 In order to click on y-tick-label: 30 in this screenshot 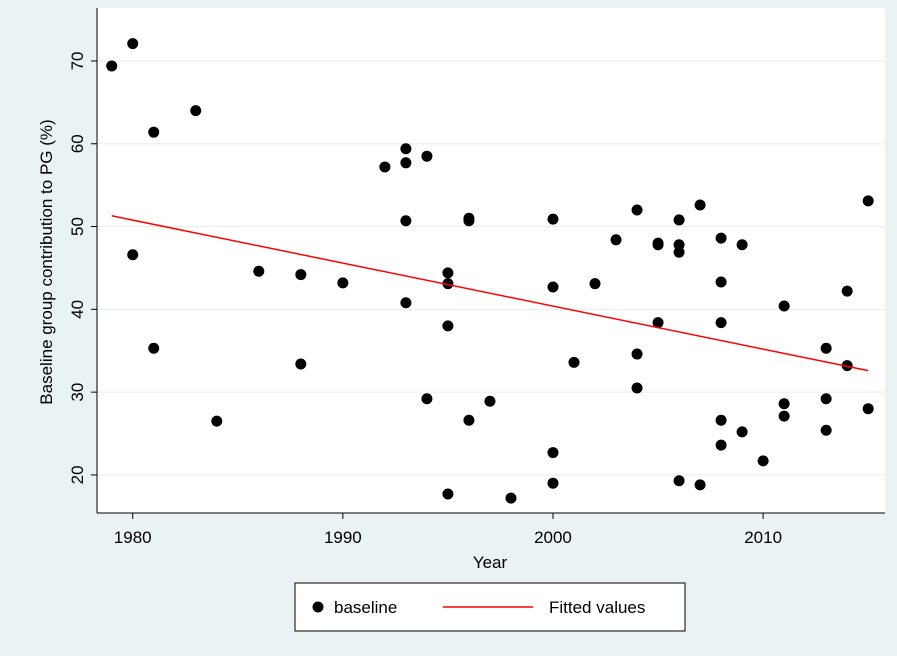, I will do `click(77, 392)`.